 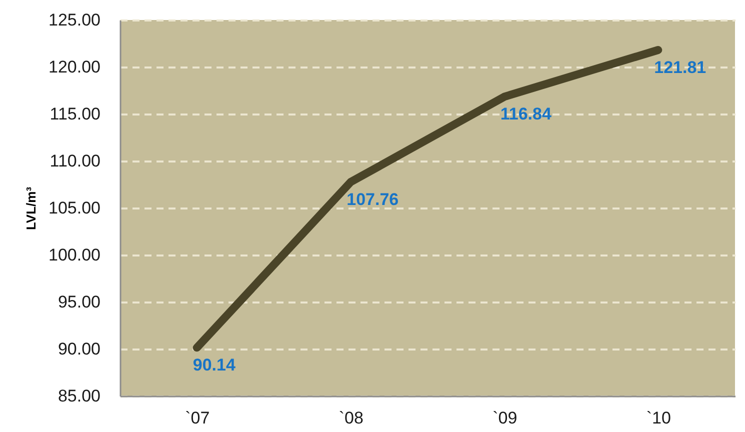 What do you see at coordinates (74, 208) in the screenshot?
I see `y-tick-label: 105.00` at bounding box center [74, 208].